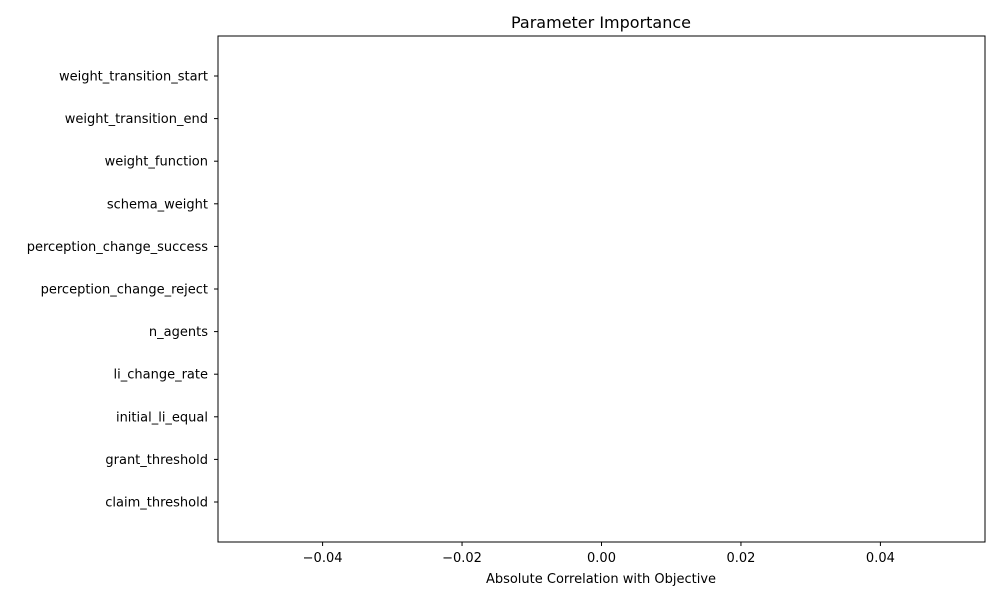  I want to click on y-tick-label: n_agents, so click(178, 332).